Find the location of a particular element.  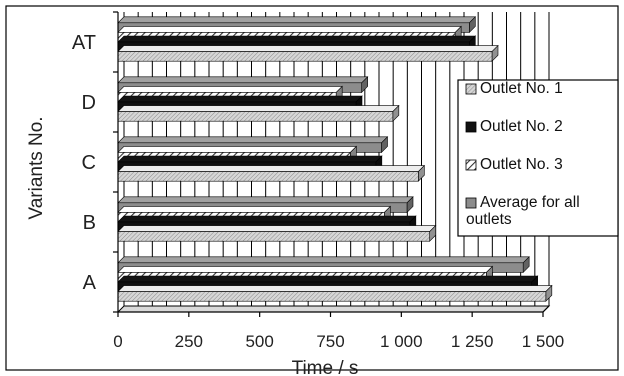

legend-item: Outlet No. 1 is located at coordinates (514, 88).